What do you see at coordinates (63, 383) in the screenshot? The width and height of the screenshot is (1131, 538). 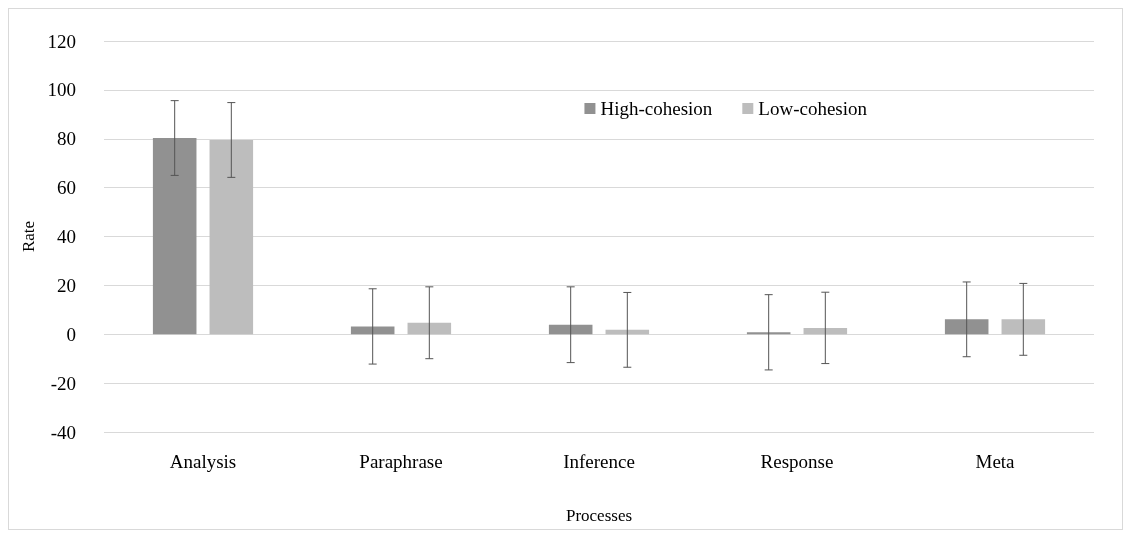 I see `y-tick-label: -20` at bounding box center [63, 383].